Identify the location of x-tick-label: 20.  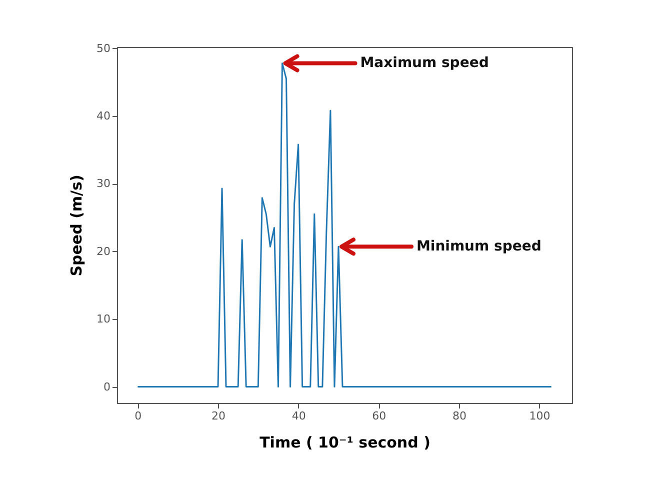
(219, 416).